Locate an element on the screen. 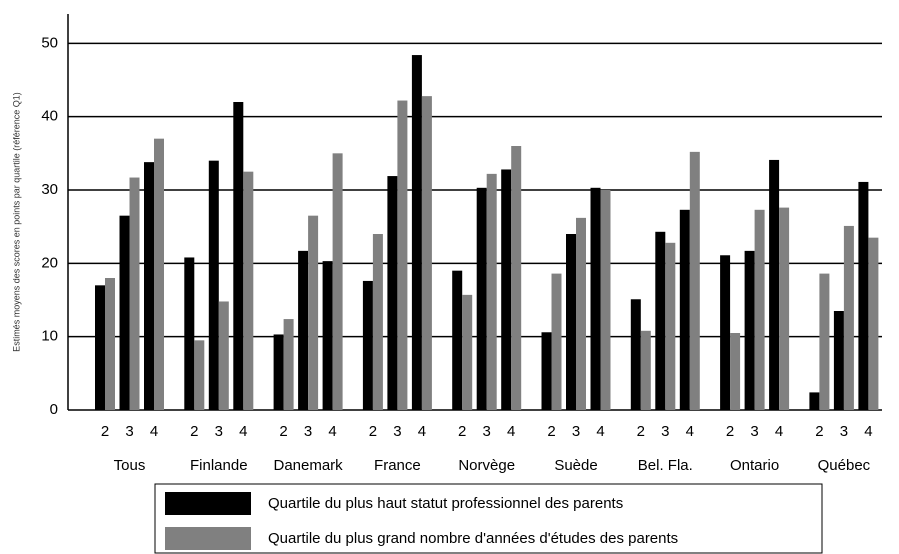 Image resolution: width=899 pixels, height=554 pixels. y-tick-label: 30 is located at coordinates (49, 189).